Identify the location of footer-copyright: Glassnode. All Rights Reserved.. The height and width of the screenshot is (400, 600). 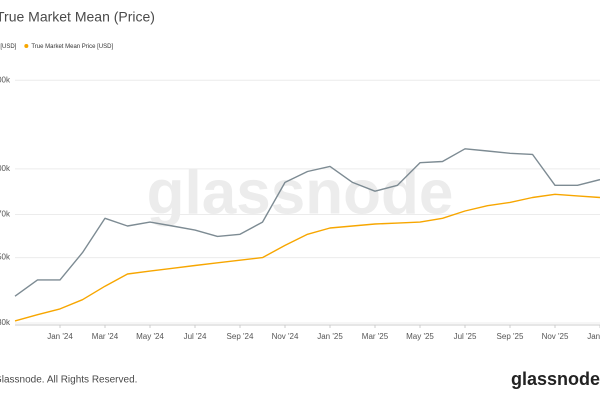
(68, 380).